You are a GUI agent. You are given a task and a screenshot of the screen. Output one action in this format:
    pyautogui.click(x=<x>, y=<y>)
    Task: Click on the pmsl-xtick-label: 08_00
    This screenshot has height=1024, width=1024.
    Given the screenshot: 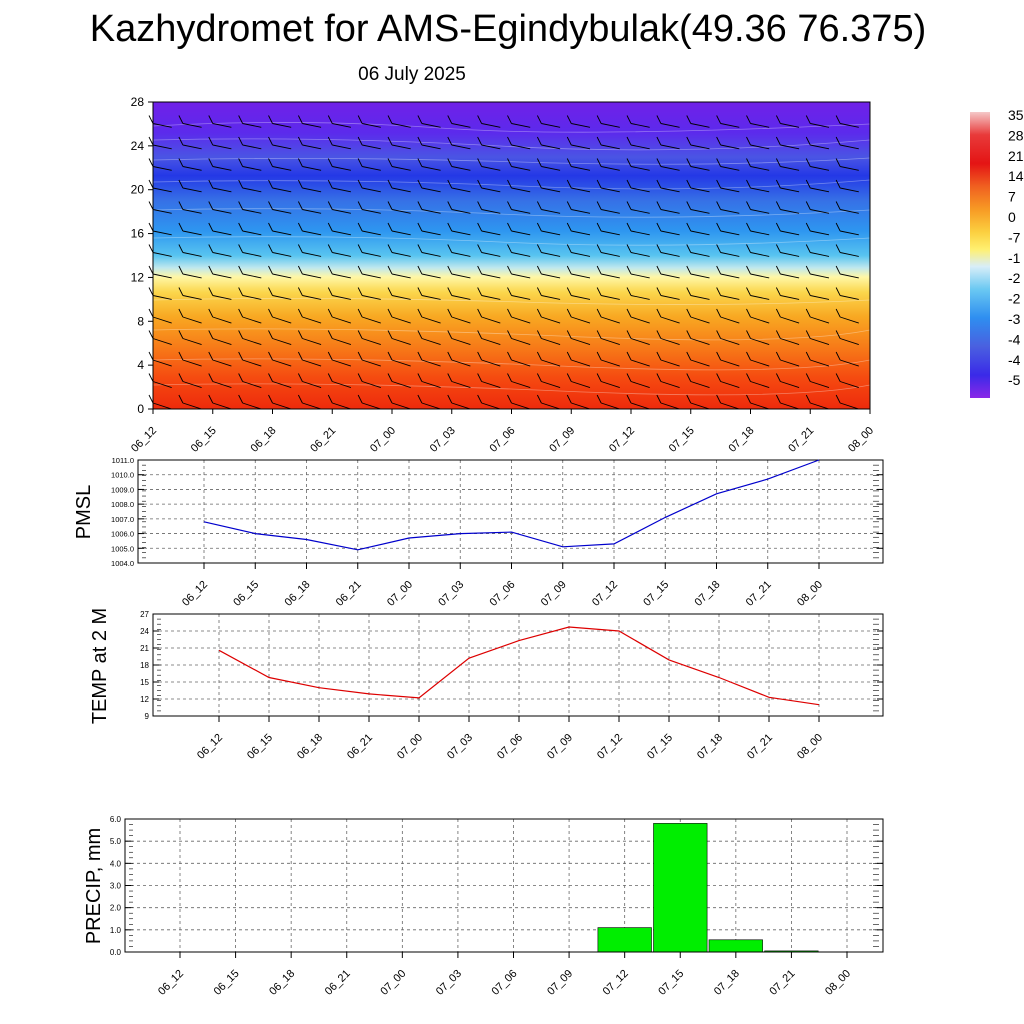 What is the action you would take?
    pyautogui.click(x=810, y=594)
    